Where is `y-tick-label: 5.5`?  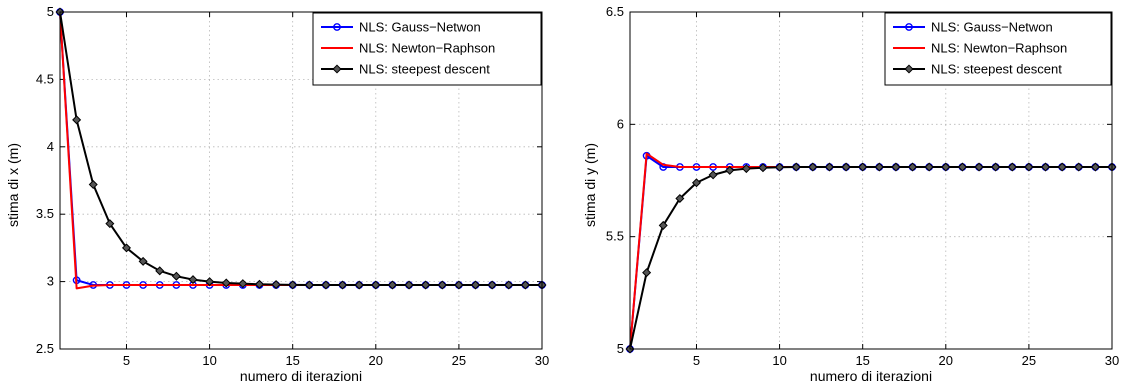
y-tick-label: 5.5 is located at coordinates (615, 236).